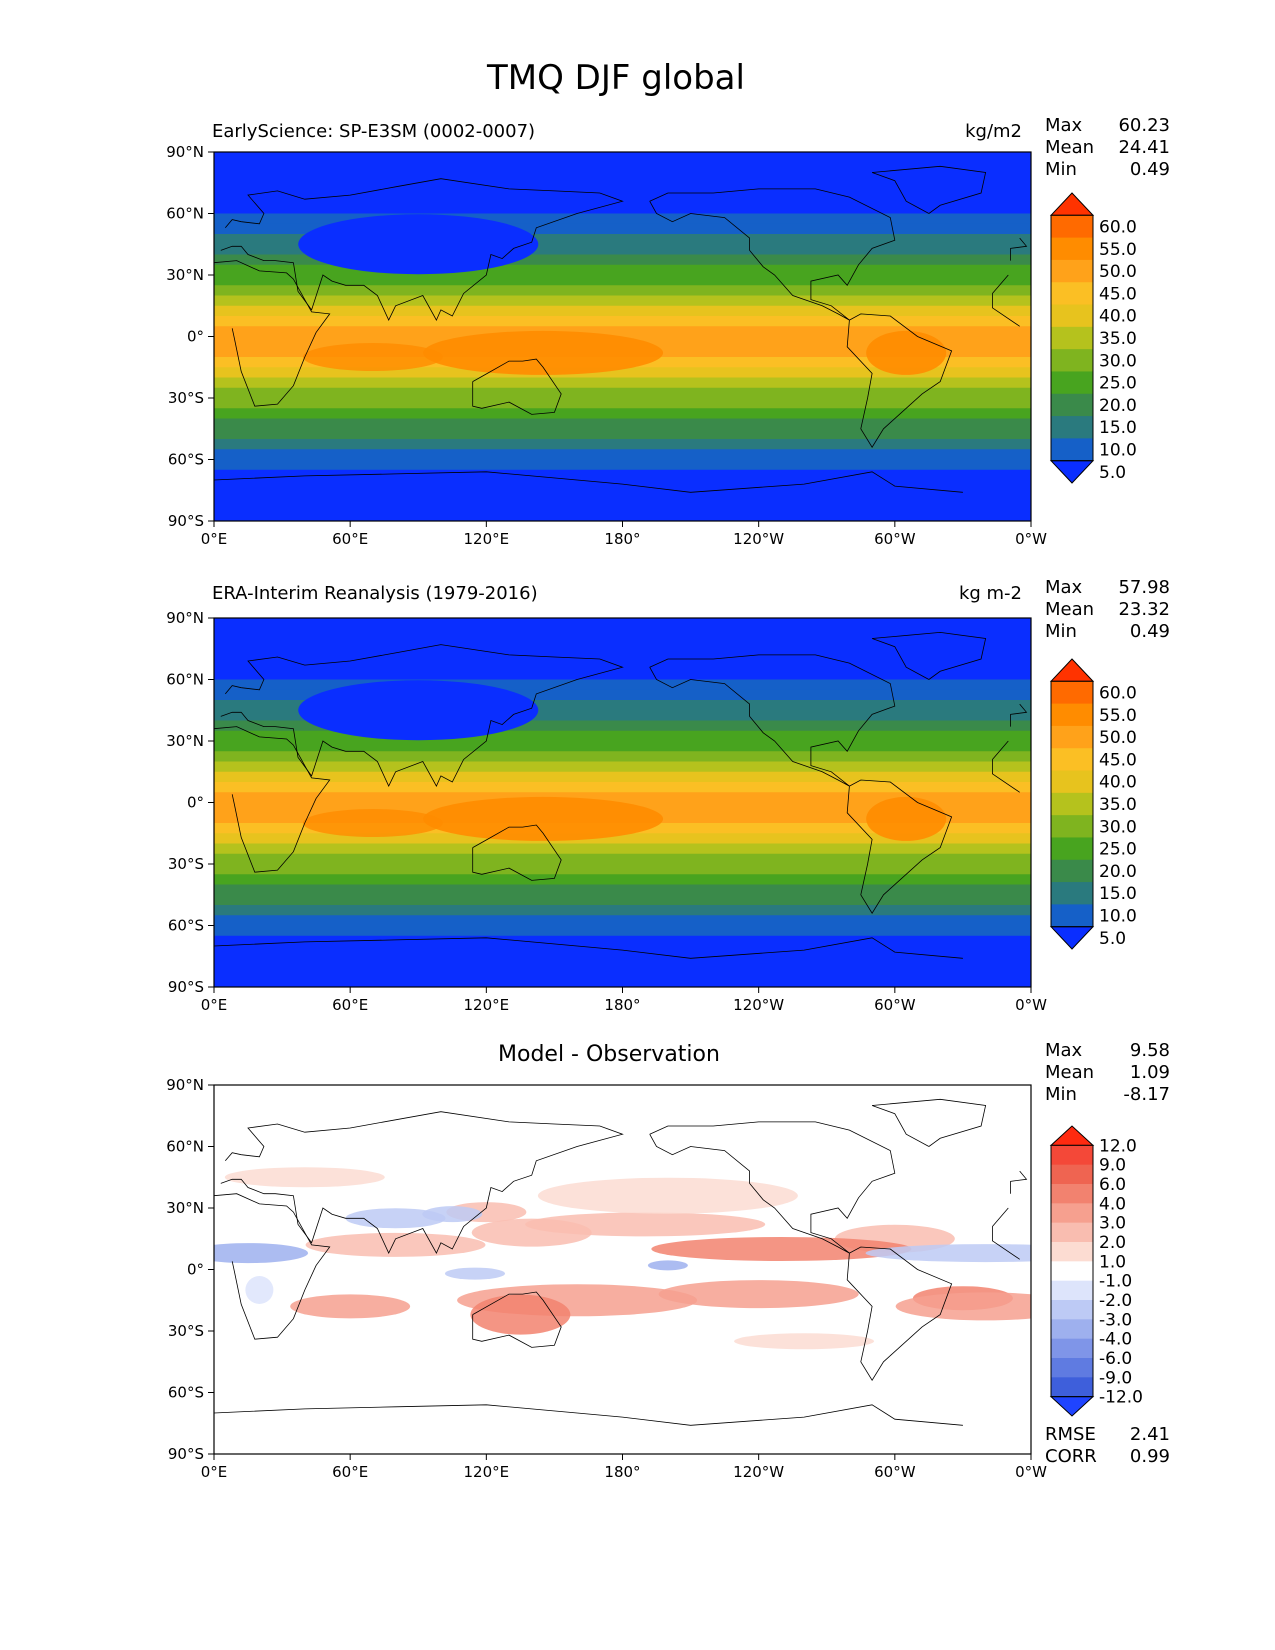  I want to click on panel2-stat-mean-value: 23.32, so click(1144, 609).